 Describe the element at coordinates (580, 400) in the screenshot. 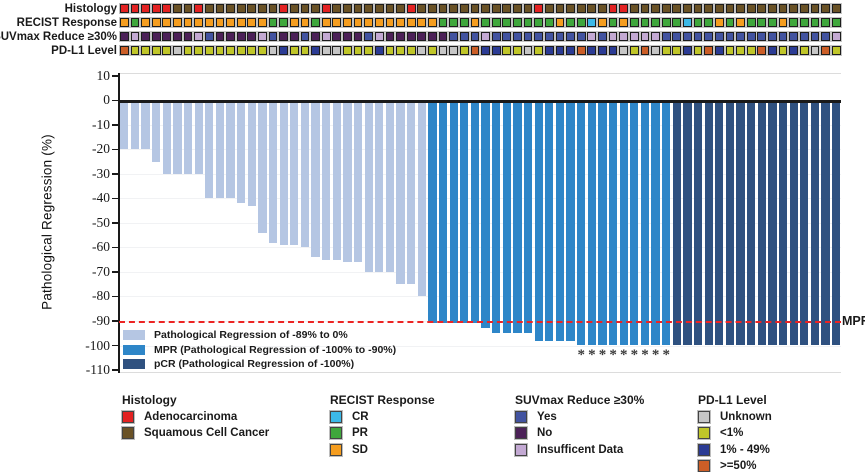

I see `legend-group-title: SUVmax Reduce ≥30%` at that location.